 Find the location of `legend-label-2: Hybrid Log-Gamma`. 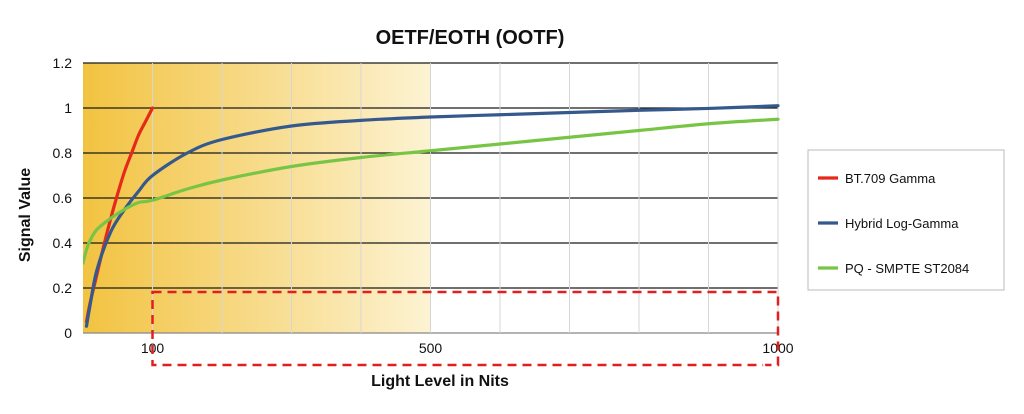

legend-label-2: Hybrid Log-Gamma is located at coordinates (902, 223).